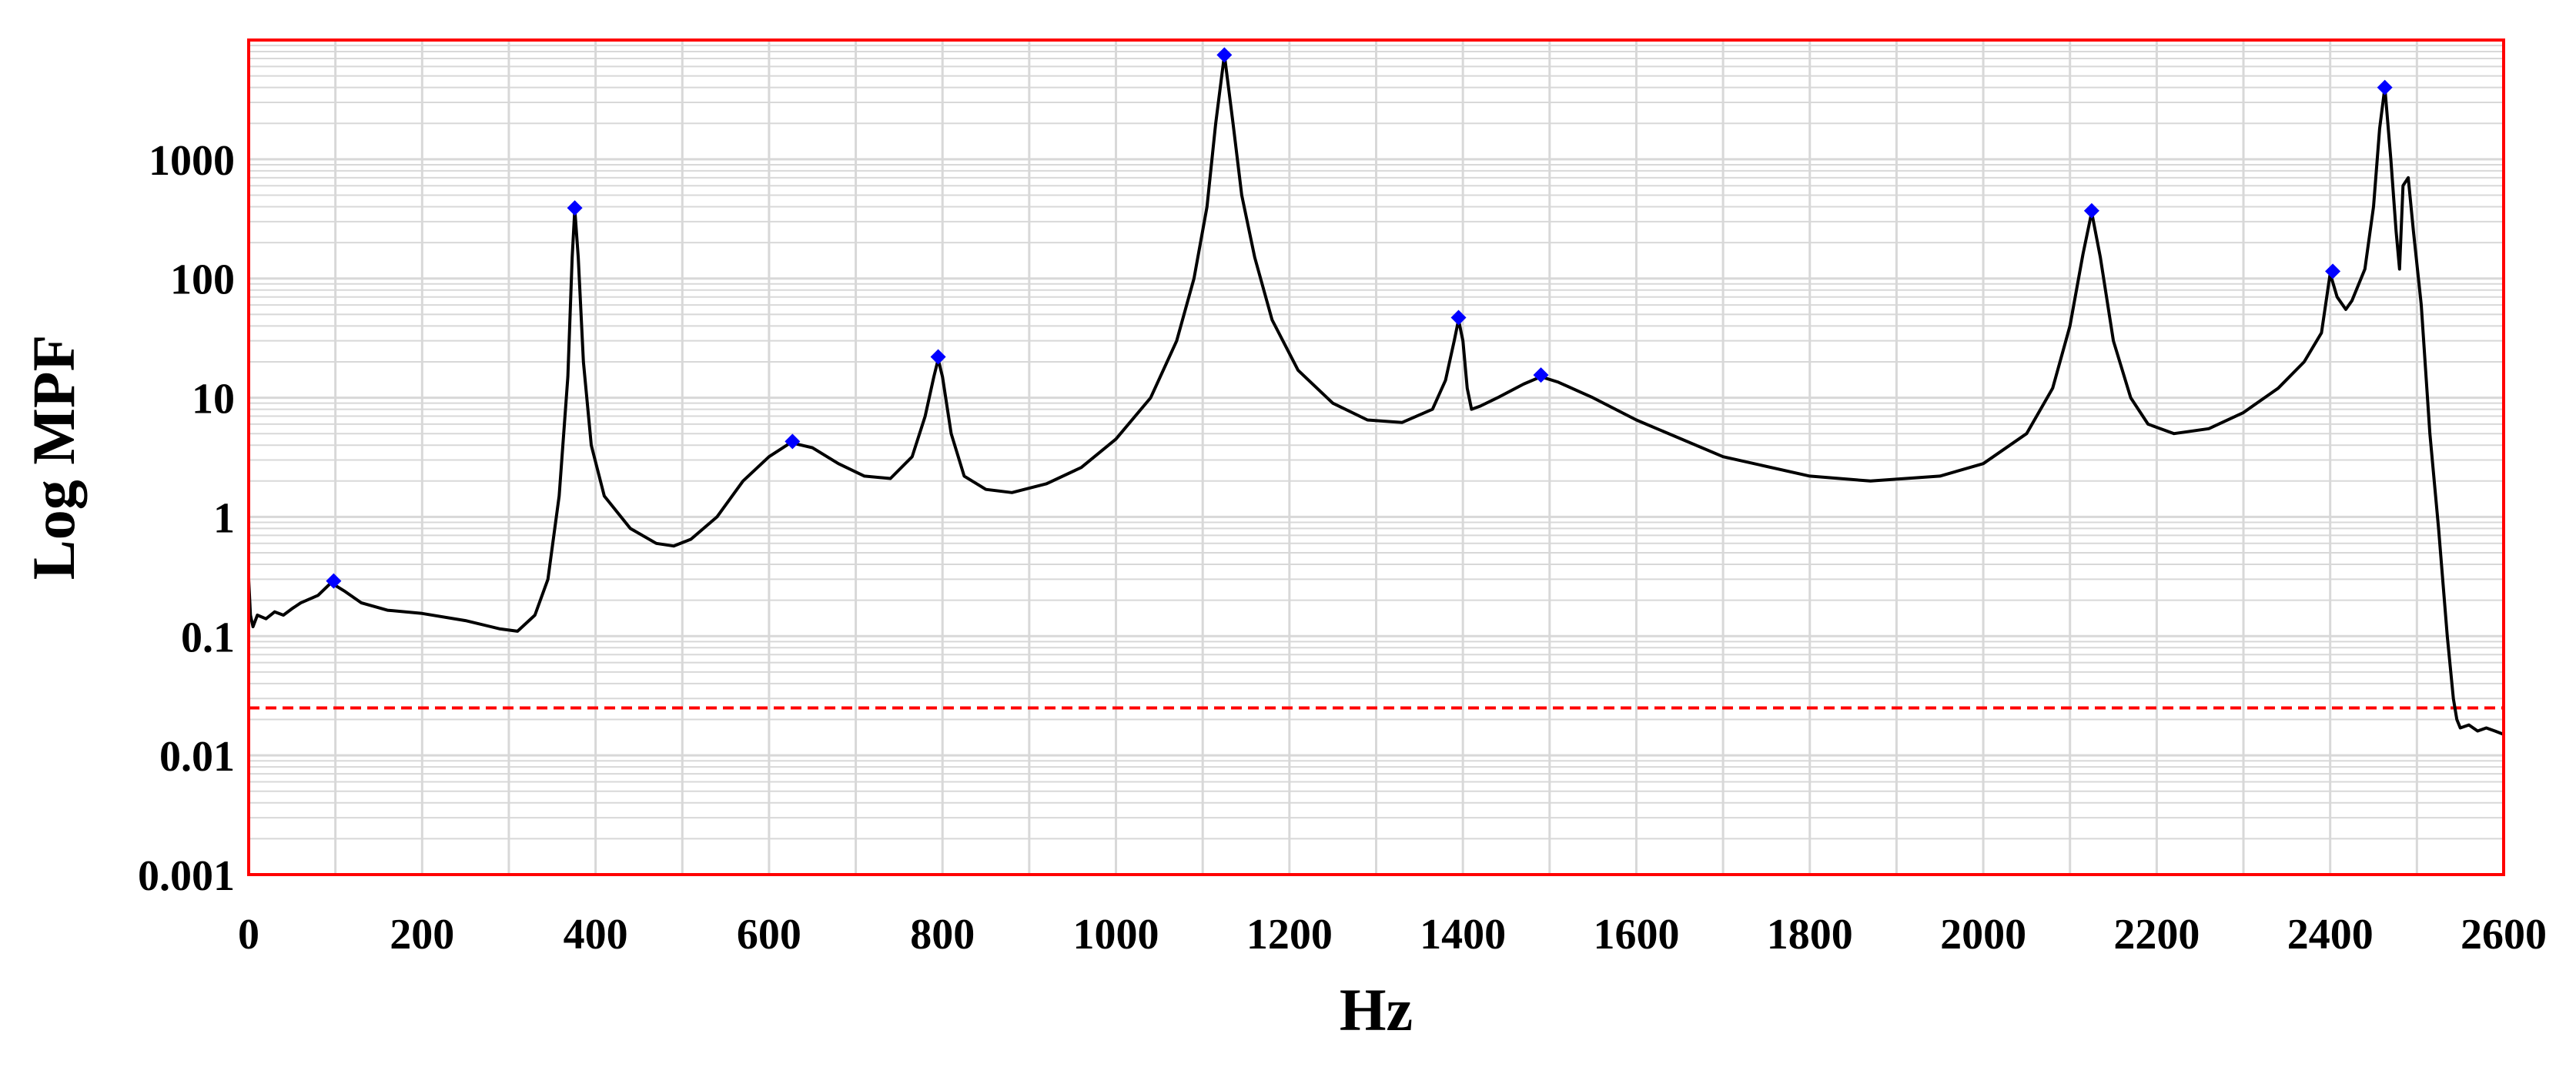  I want to click on x-axis-title: Hz, so click(1377, 1009).